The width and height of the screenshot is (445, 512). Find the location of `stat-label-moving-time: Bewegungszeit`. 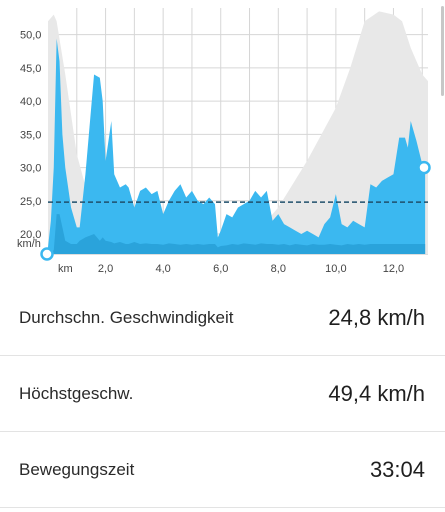

stat-label-moving-time: Bewegungszeit is located at coordinates (77, 469).